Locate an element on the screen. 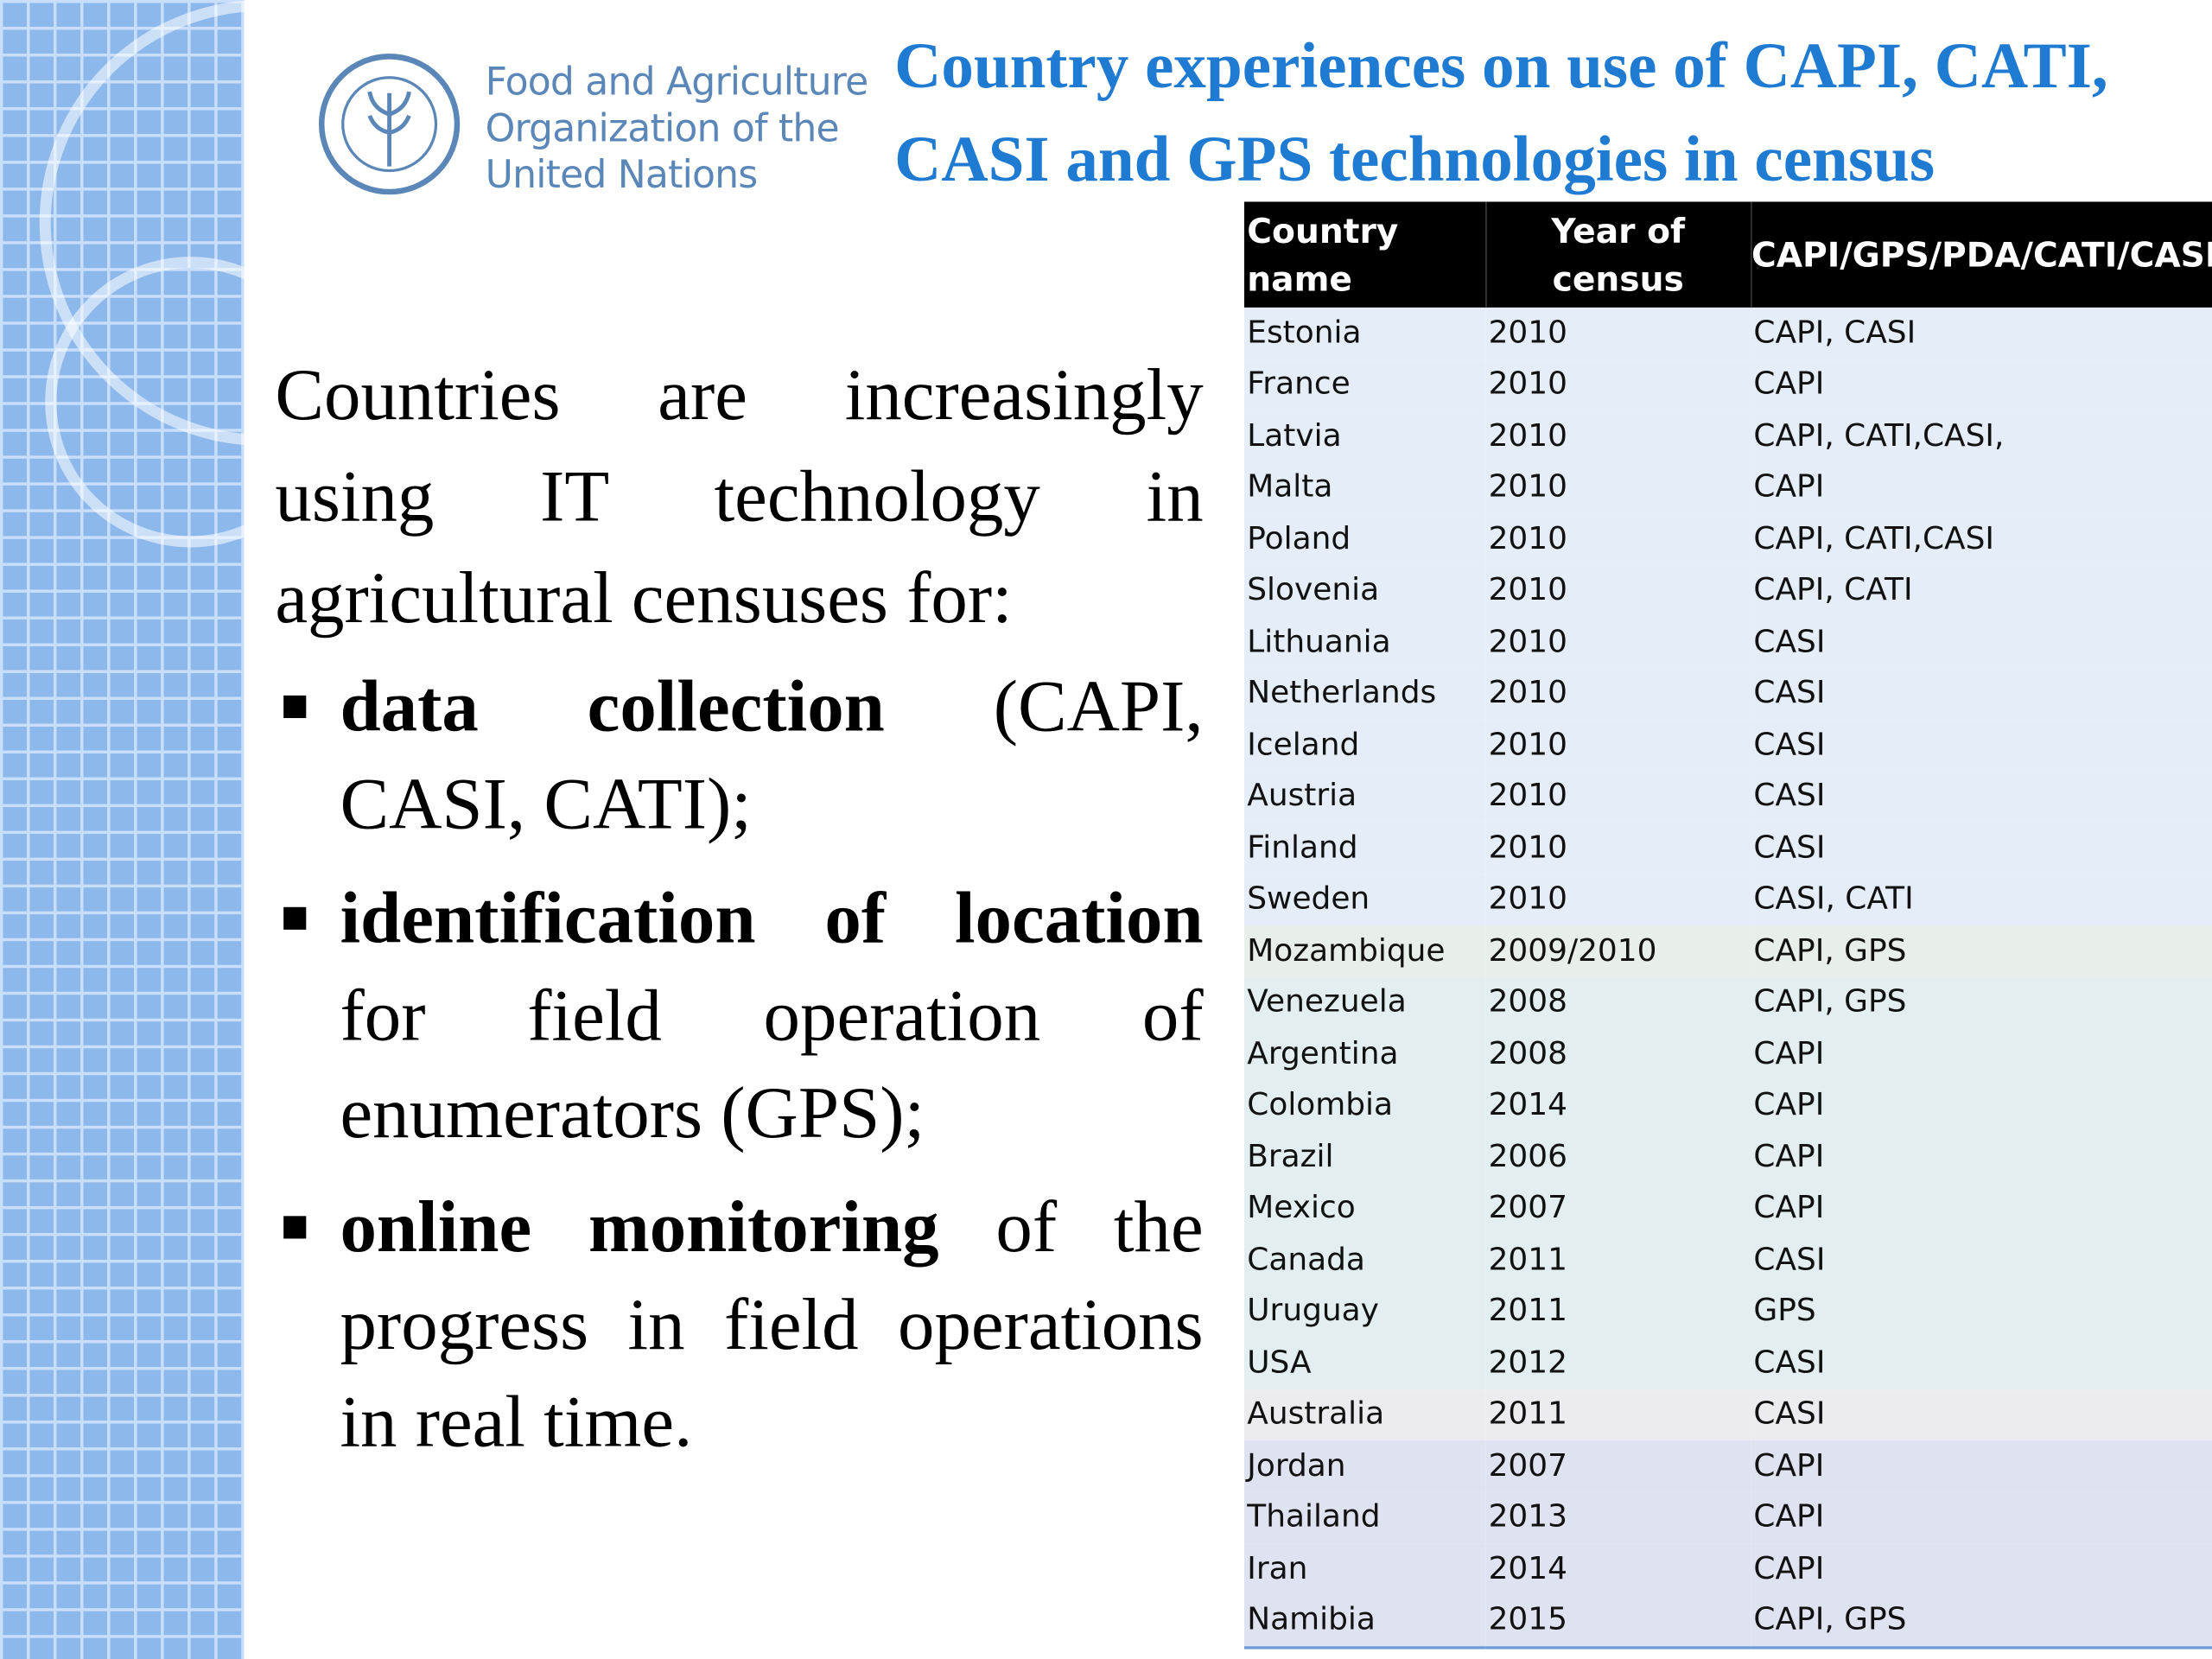 The image size is (2212, 1659). table-row: Sweden 2010 CASI, CATI is located at coordinates (1727, 900).